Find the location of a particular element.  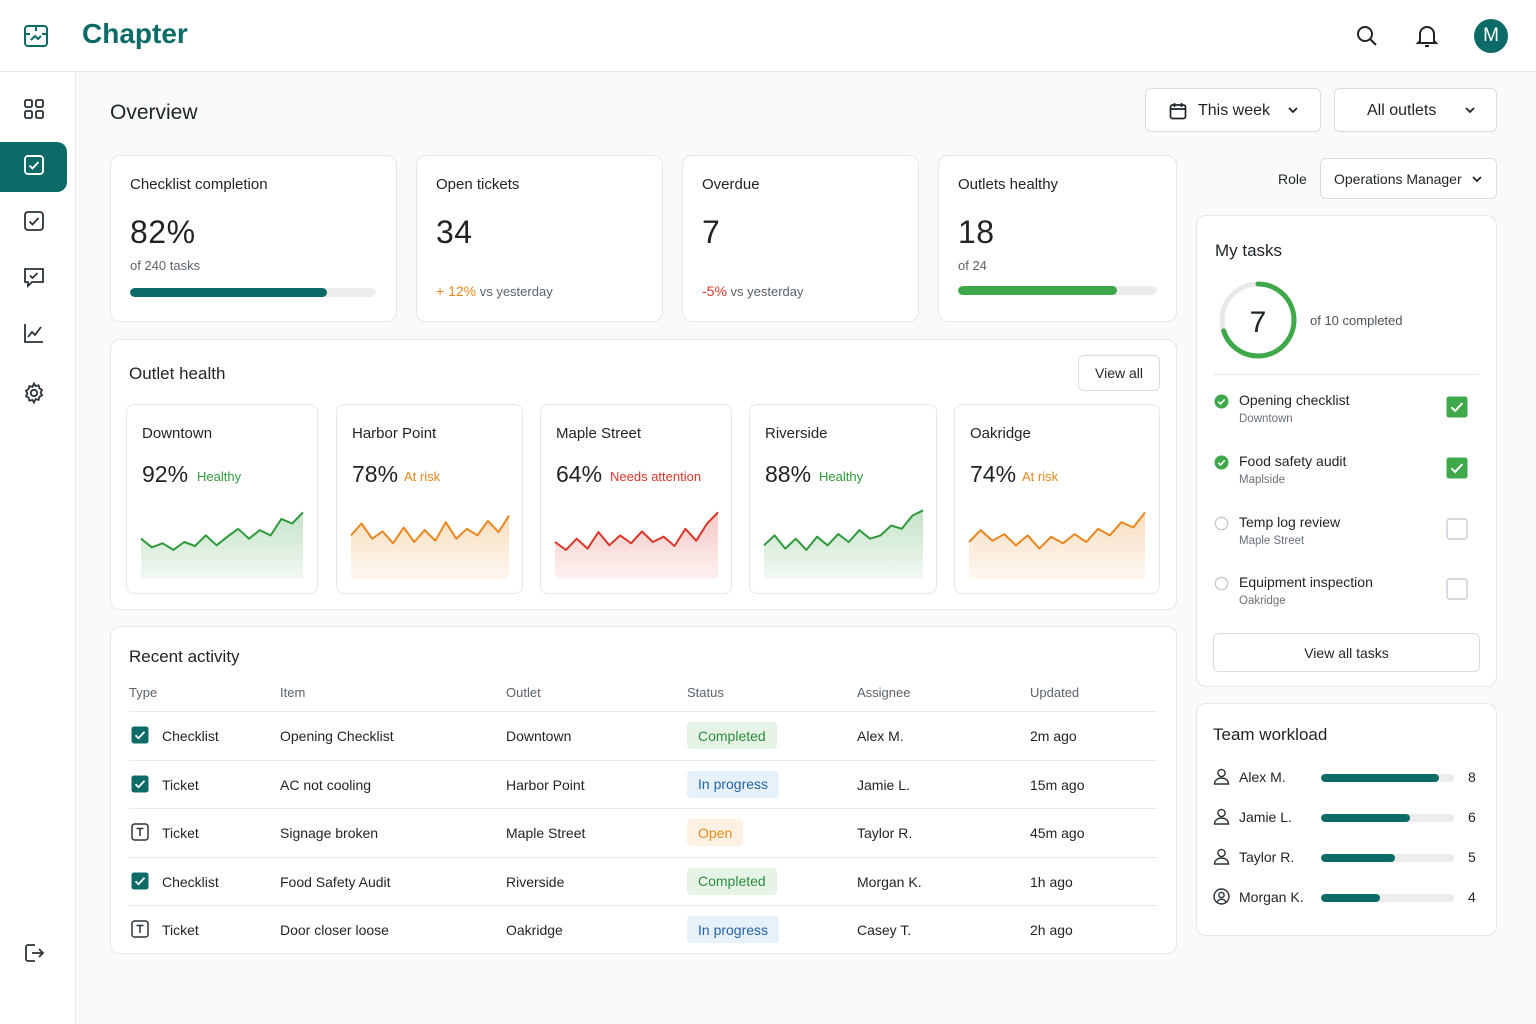

task-item: Equipment inspection Oakridge is located at coordinates (1347, 599).